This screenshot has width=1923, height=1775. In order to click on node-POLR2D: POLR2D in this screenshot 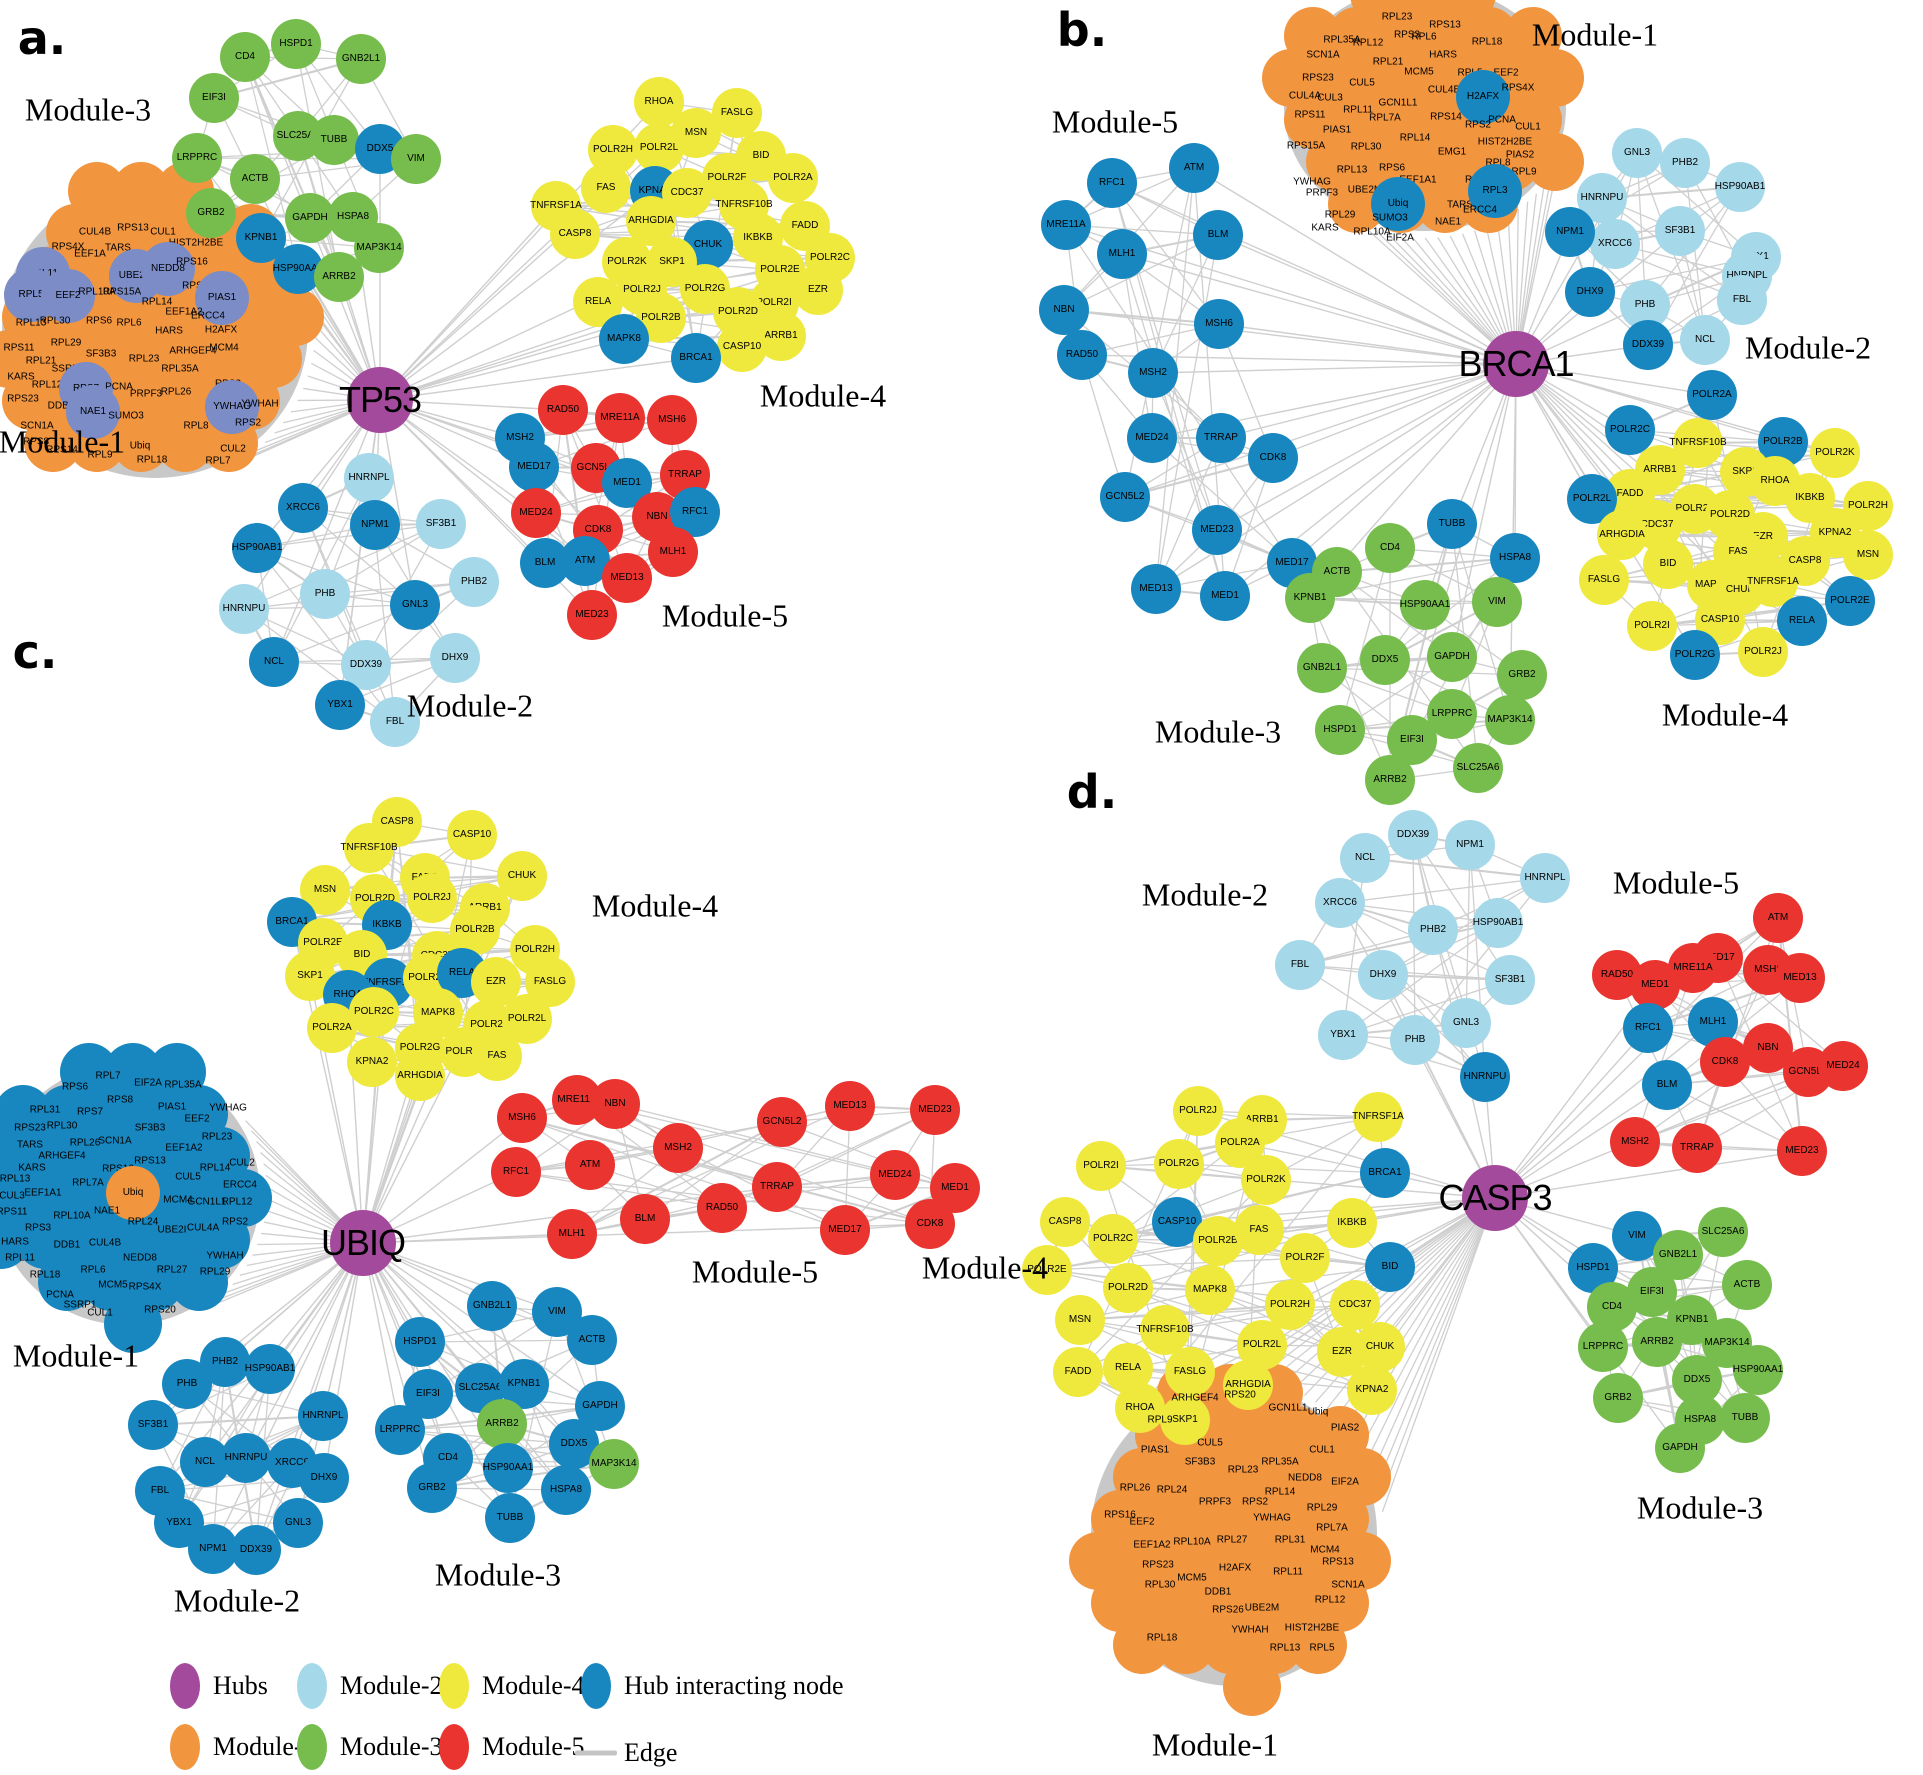, I will do `click(1128, 1288)`.